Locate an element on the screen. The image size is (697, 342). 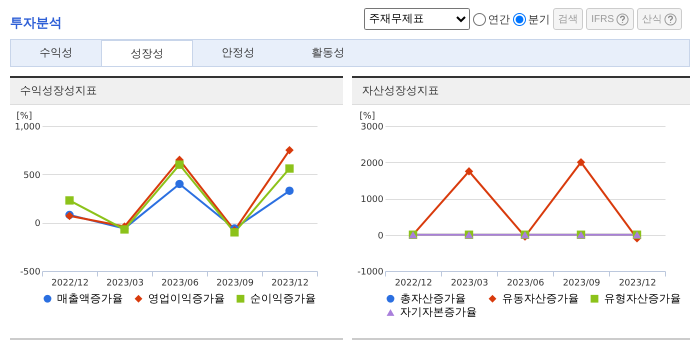
text: 안정성 is located at coordinates (238, 53).